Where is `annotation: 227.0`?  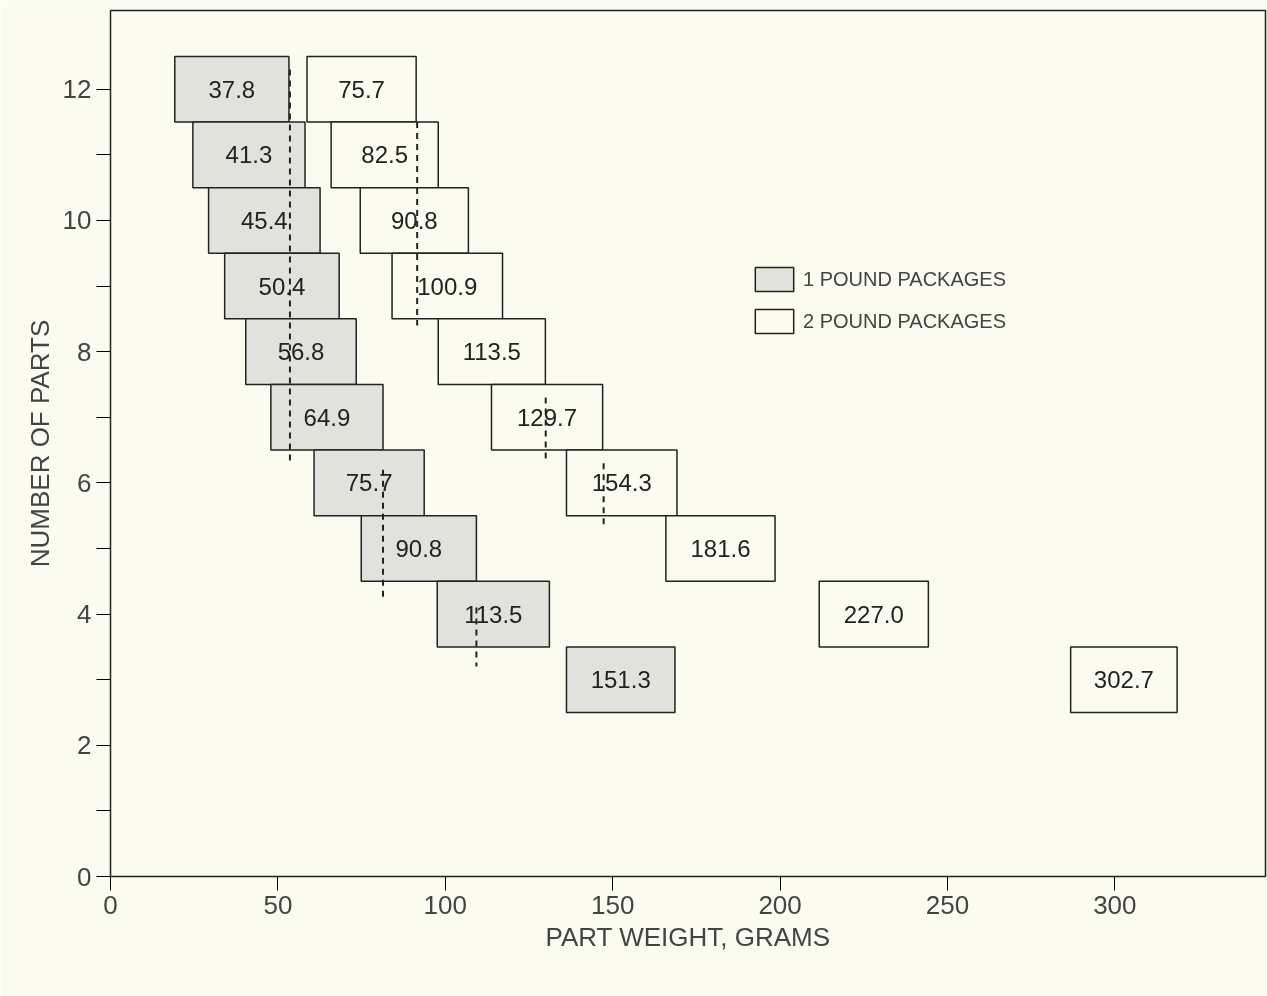 annotation: 227.0 is located at coordinates (873, 614).